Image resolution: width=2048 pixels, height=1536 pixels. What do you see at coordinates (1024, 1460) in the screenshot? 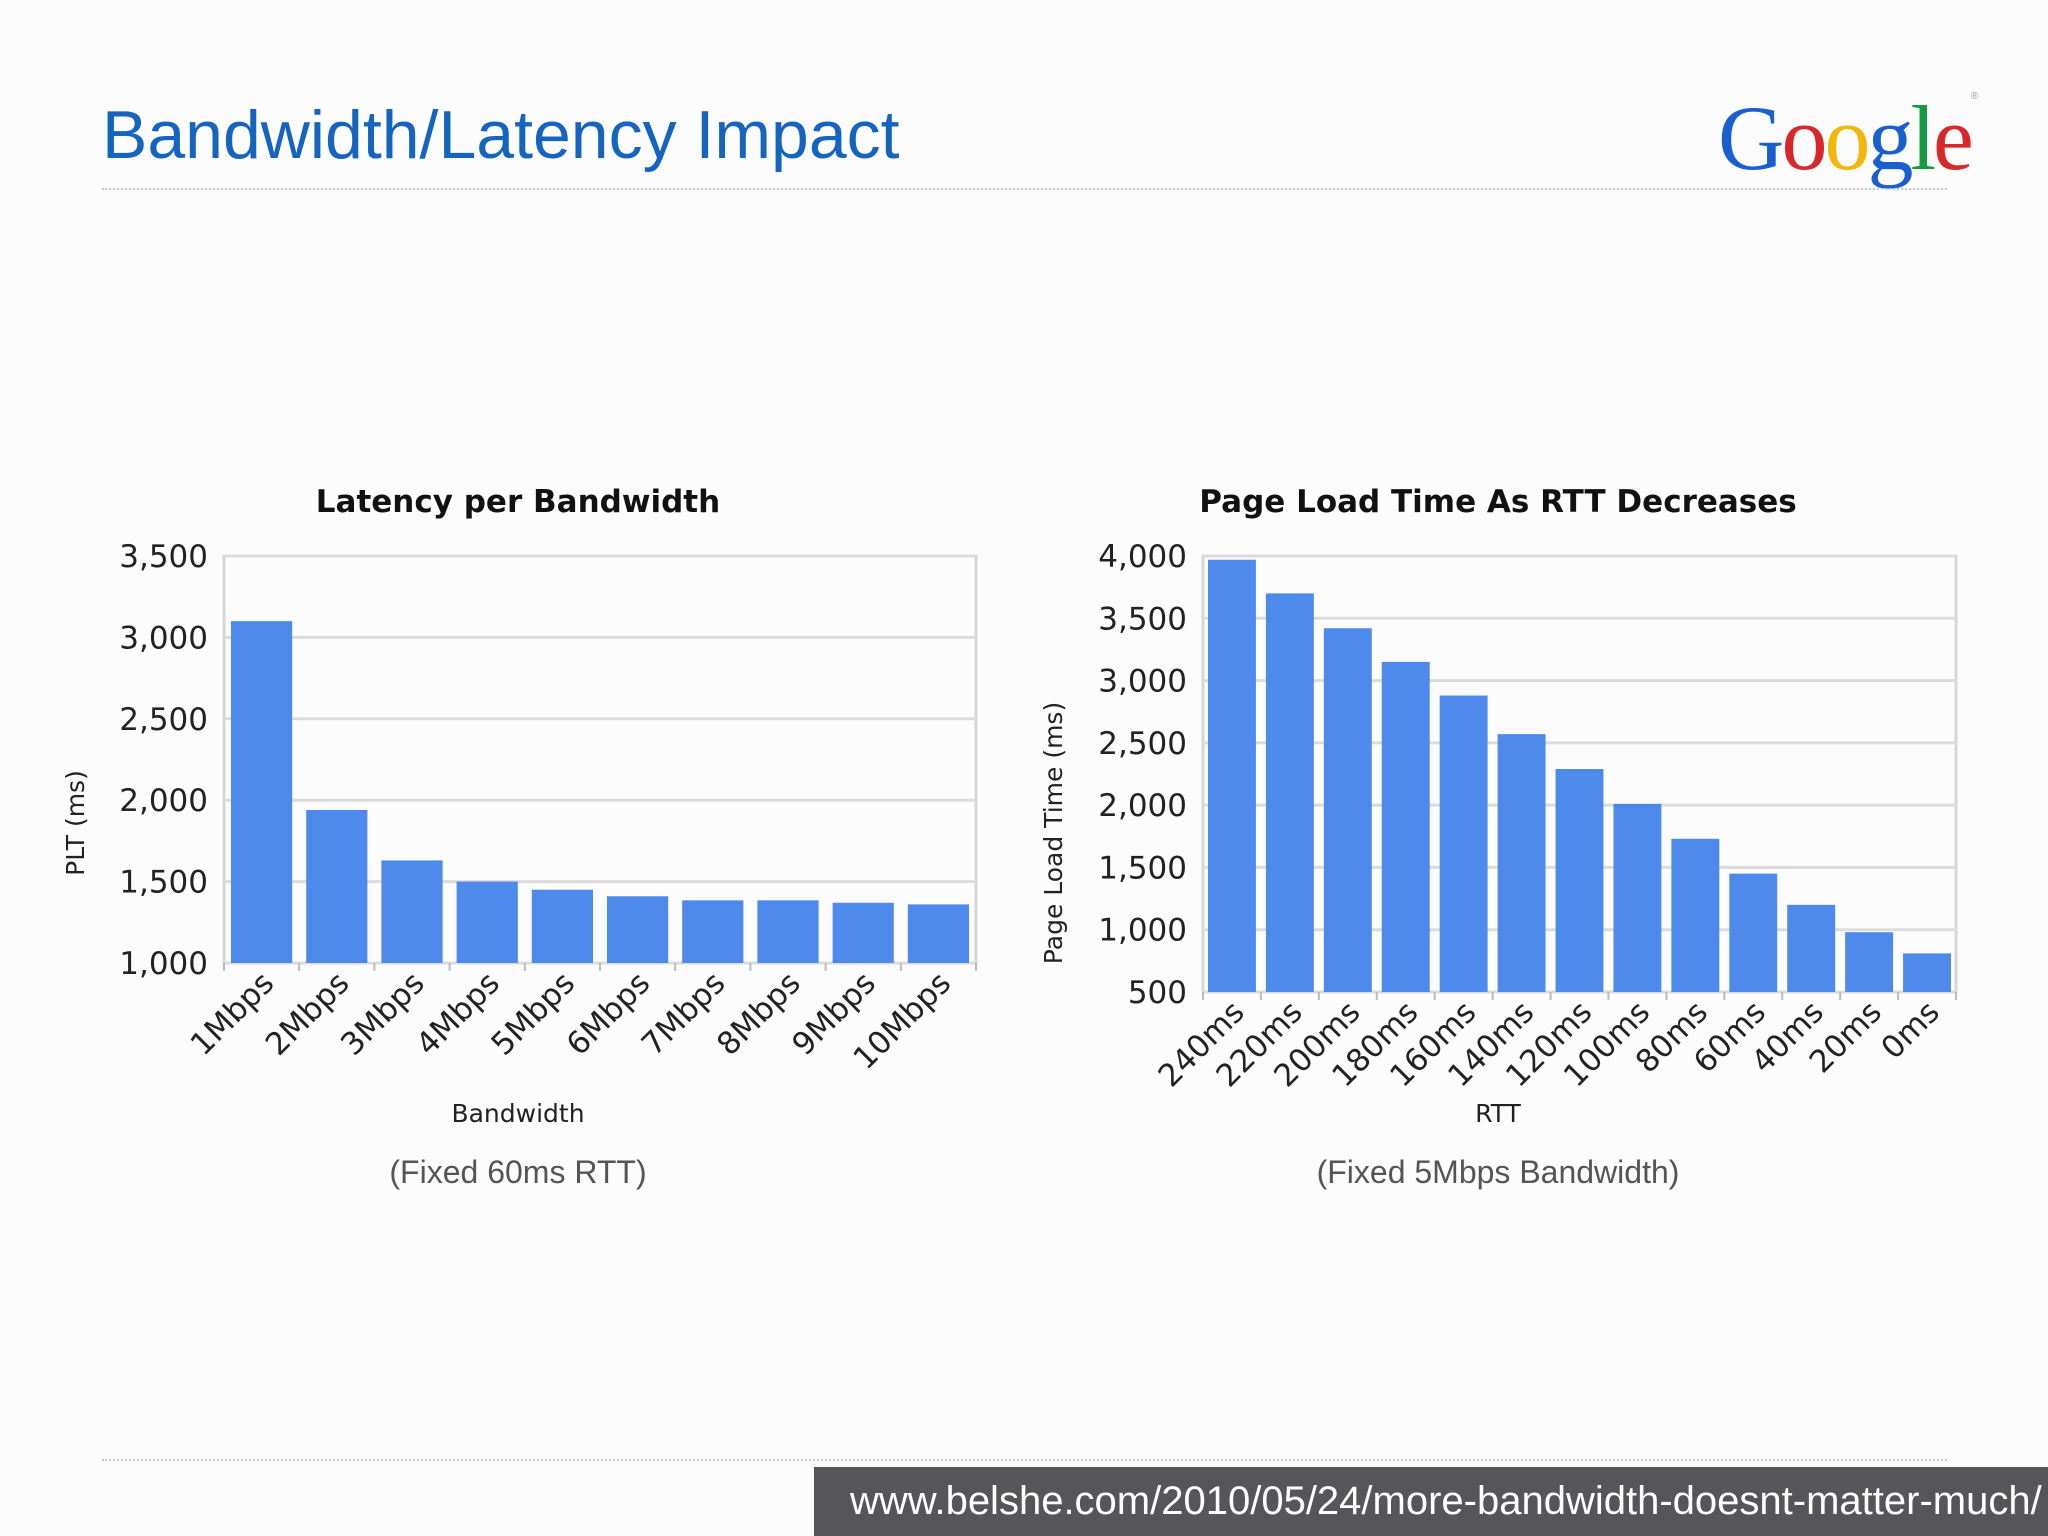
I see `footer-divider` at bounding box center [1024, 1460].